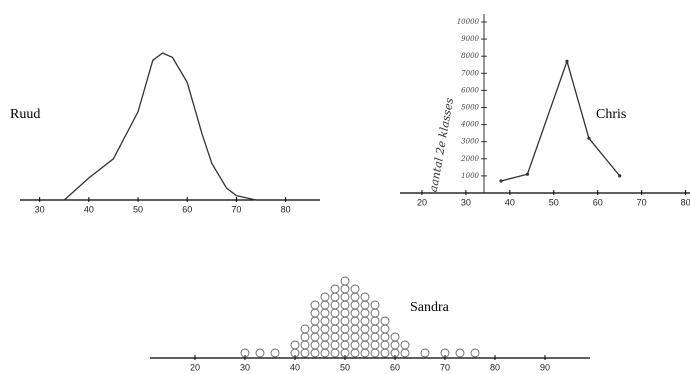  What do you see at coordinates (469, 125) in the screenshot?
I see `y-tick-label: 4000` at bounding box center [469, 125].